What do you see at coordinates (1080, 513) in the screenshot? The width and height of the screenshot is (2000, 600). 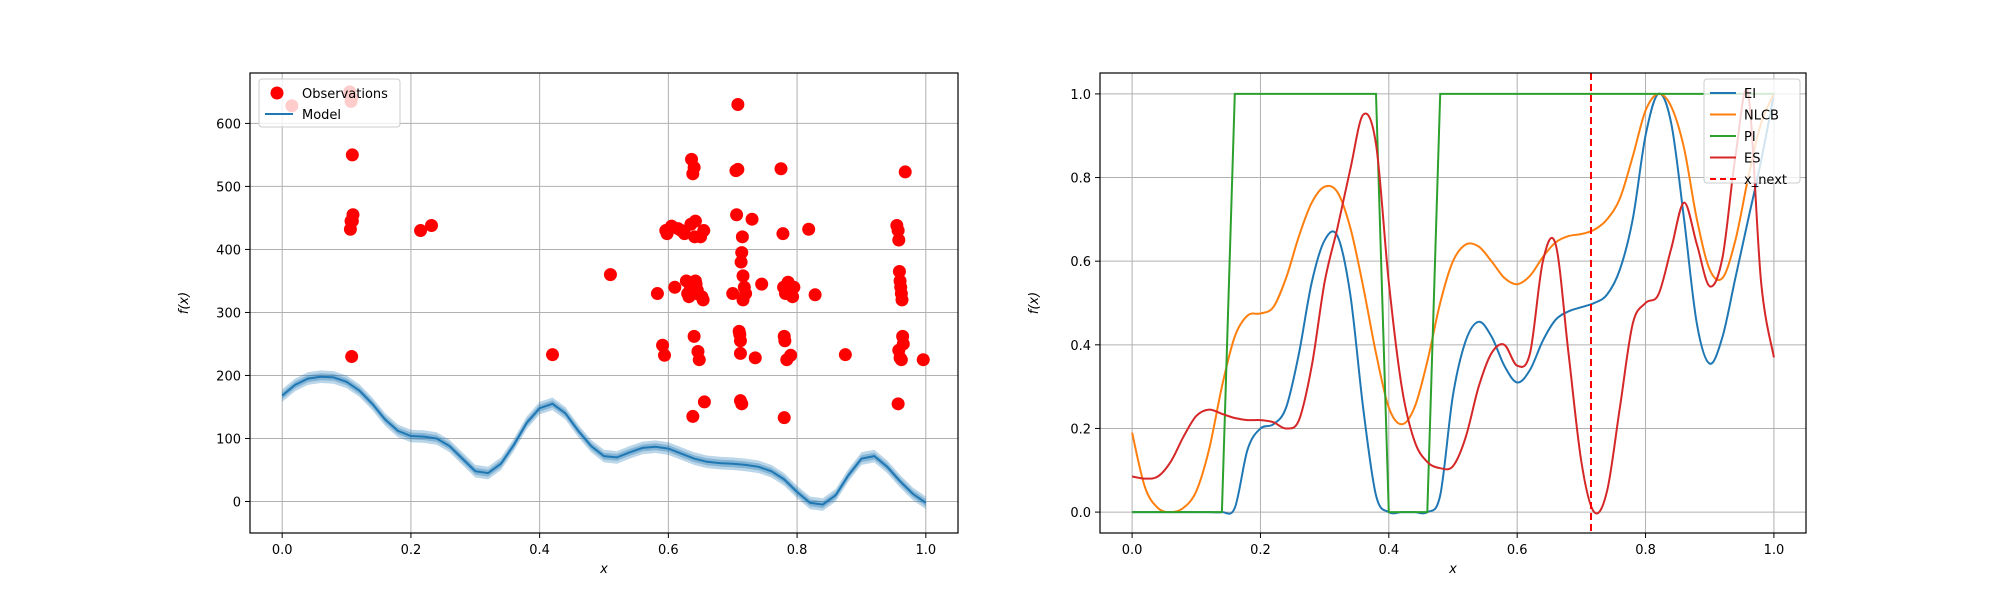 I see `y-tick-label: 0.0` at bounding box center [1080, 513].